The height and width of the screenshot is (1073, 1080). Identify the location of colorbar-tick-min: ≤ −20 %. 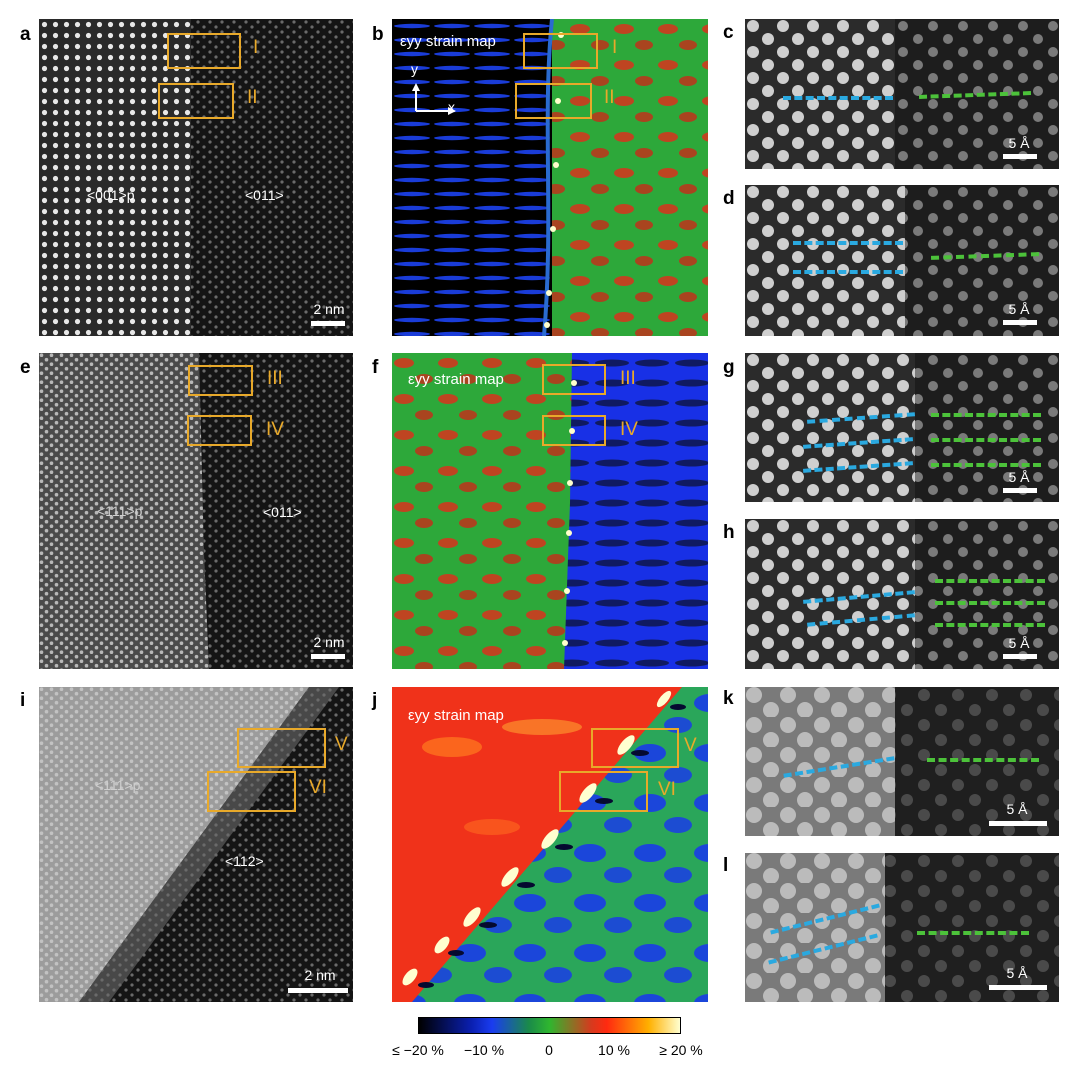
(418, 1050).